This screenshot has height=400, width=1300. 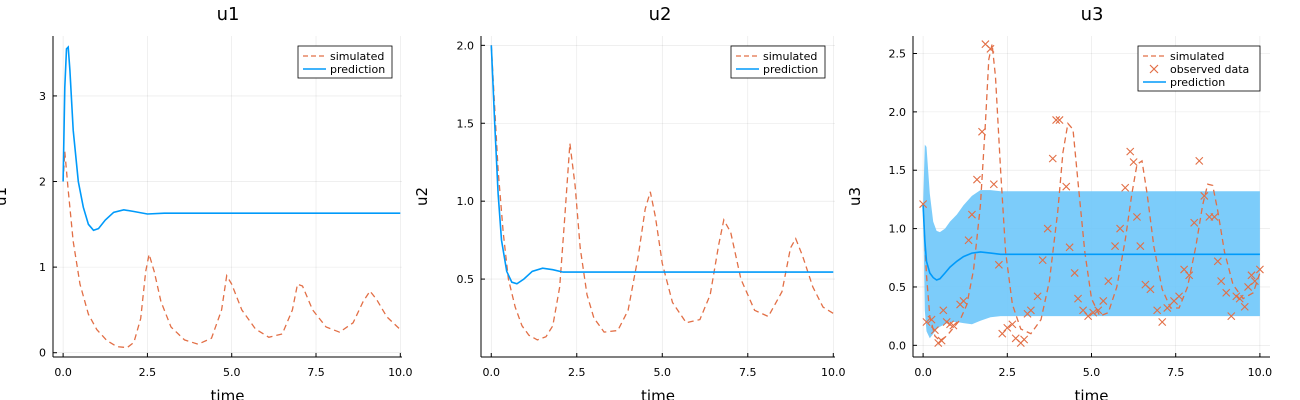 What do you see at coordinates (466, 45) in the screenshot?
I see `y-tick-label: 2.0` at bounding box center [466, 45].